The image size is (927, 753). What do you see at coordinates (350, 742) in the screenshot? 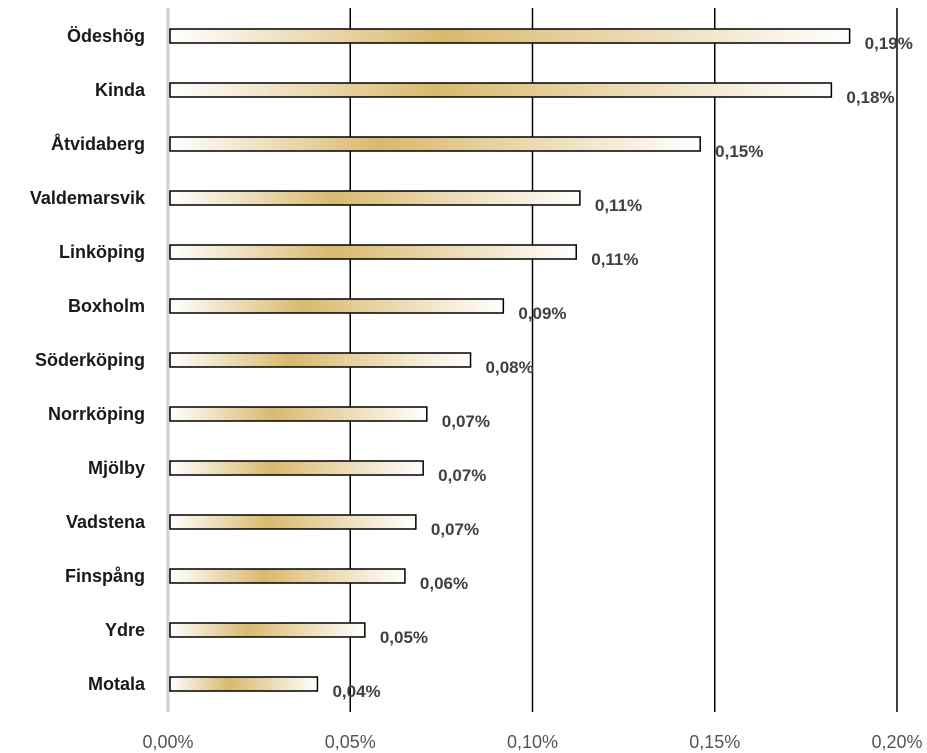
I see `x-tick-label: 0,05%` at bounding box center [350, 742].